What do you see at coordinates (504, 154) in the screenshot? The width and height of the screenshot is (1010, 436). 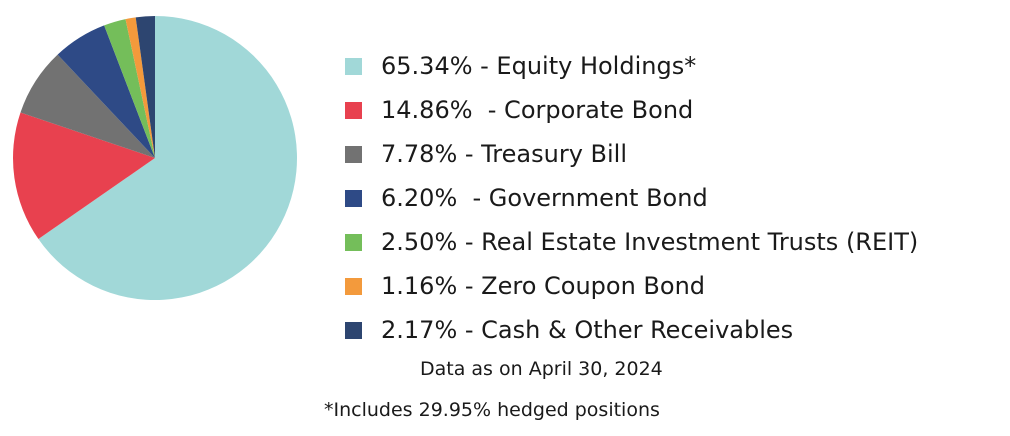 I see `legend-label: 7.78% - Treasury Bill` at bounding box center [504, 154].